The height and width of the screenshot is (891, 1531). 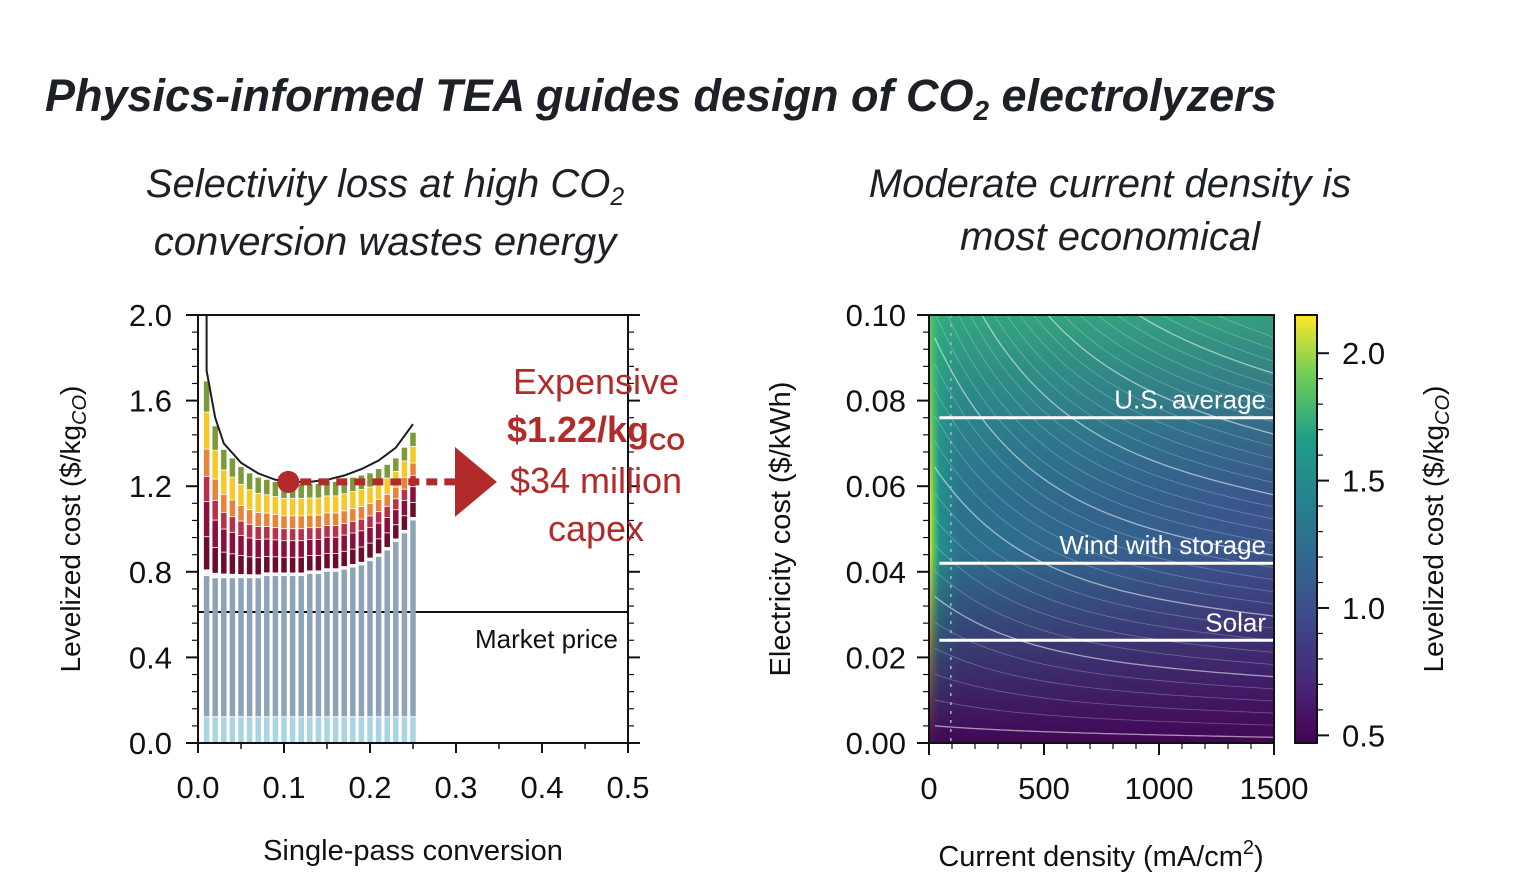 What do you see at coordinates (1162, 545) in the screenshot?
I see `reference-line-label: Wind with storage` at bounding box center [1162, 545].